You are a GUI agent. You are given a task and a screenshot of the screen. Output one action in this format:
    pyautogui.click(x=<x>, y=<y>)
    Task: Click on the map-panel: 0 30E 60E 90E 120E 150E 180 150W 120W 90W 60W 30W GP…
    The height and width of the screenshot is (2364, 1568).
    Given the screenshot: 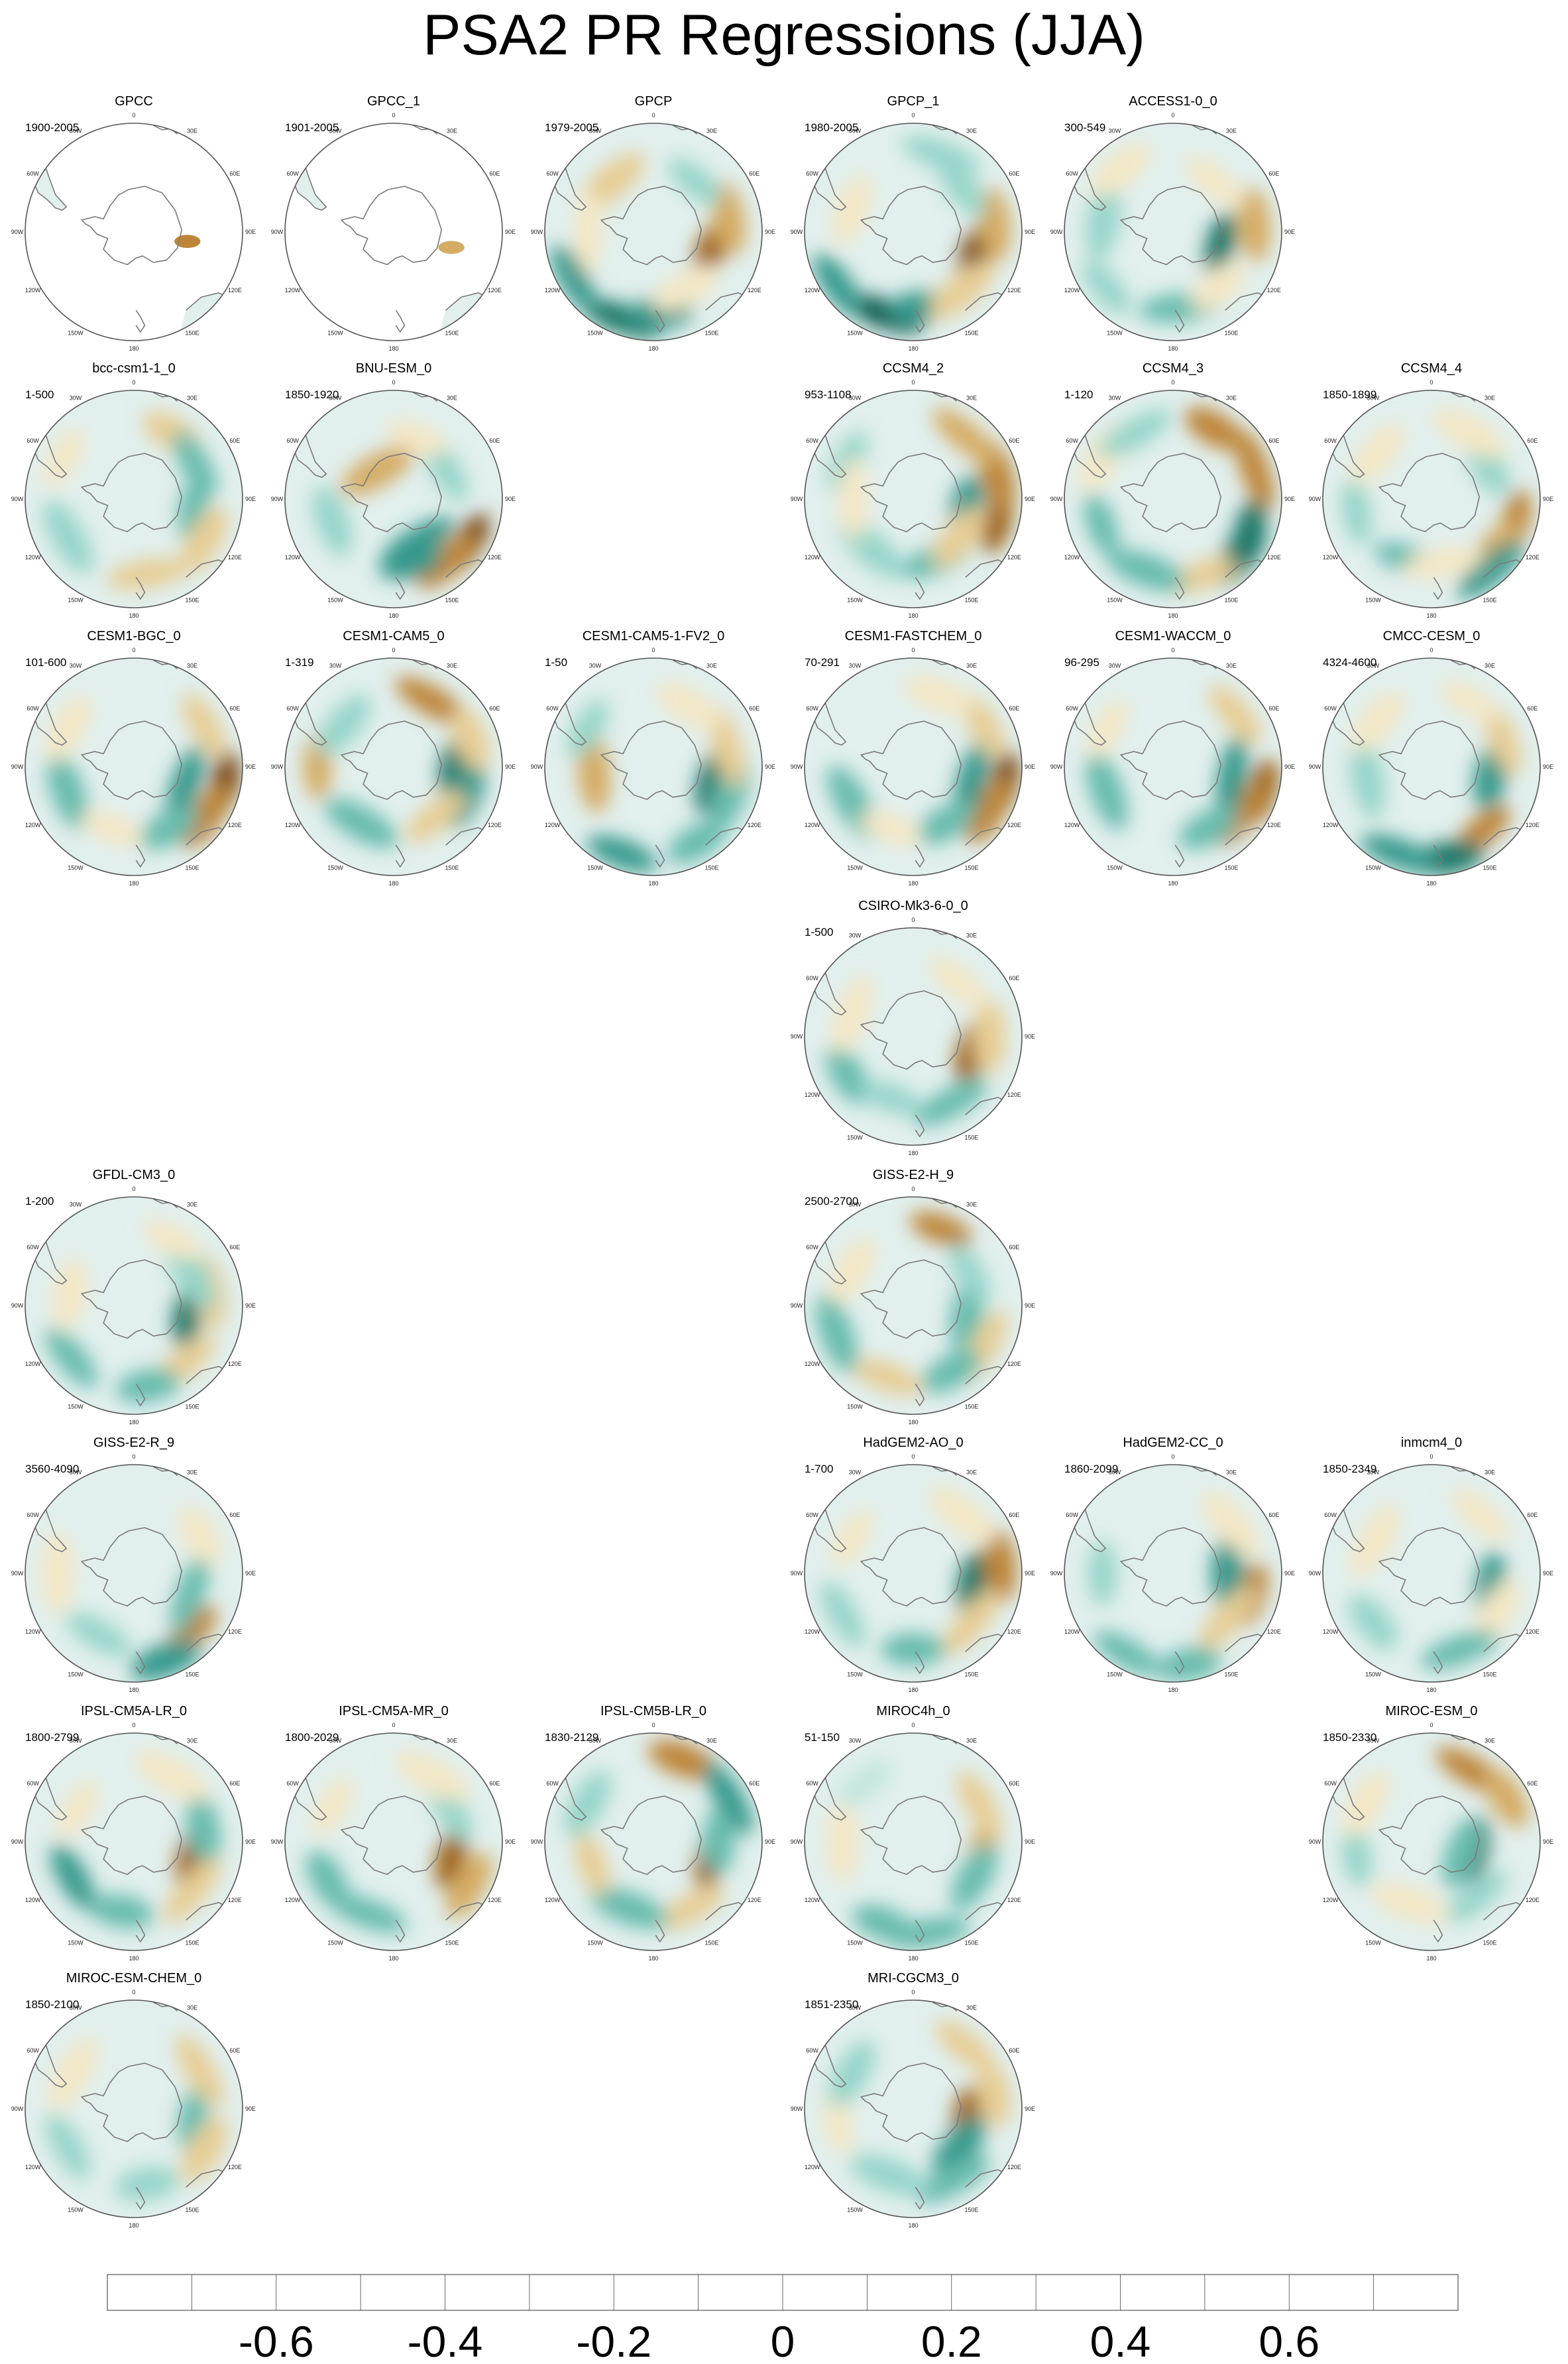 What is the action you would take?
    pyautogui.click(x=653, y=223)
    